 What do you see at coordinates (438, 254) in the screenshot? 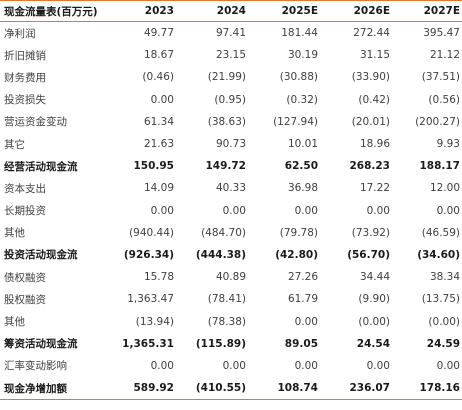
I see `row-value: (34.60)` at bounding box center [438, 254].